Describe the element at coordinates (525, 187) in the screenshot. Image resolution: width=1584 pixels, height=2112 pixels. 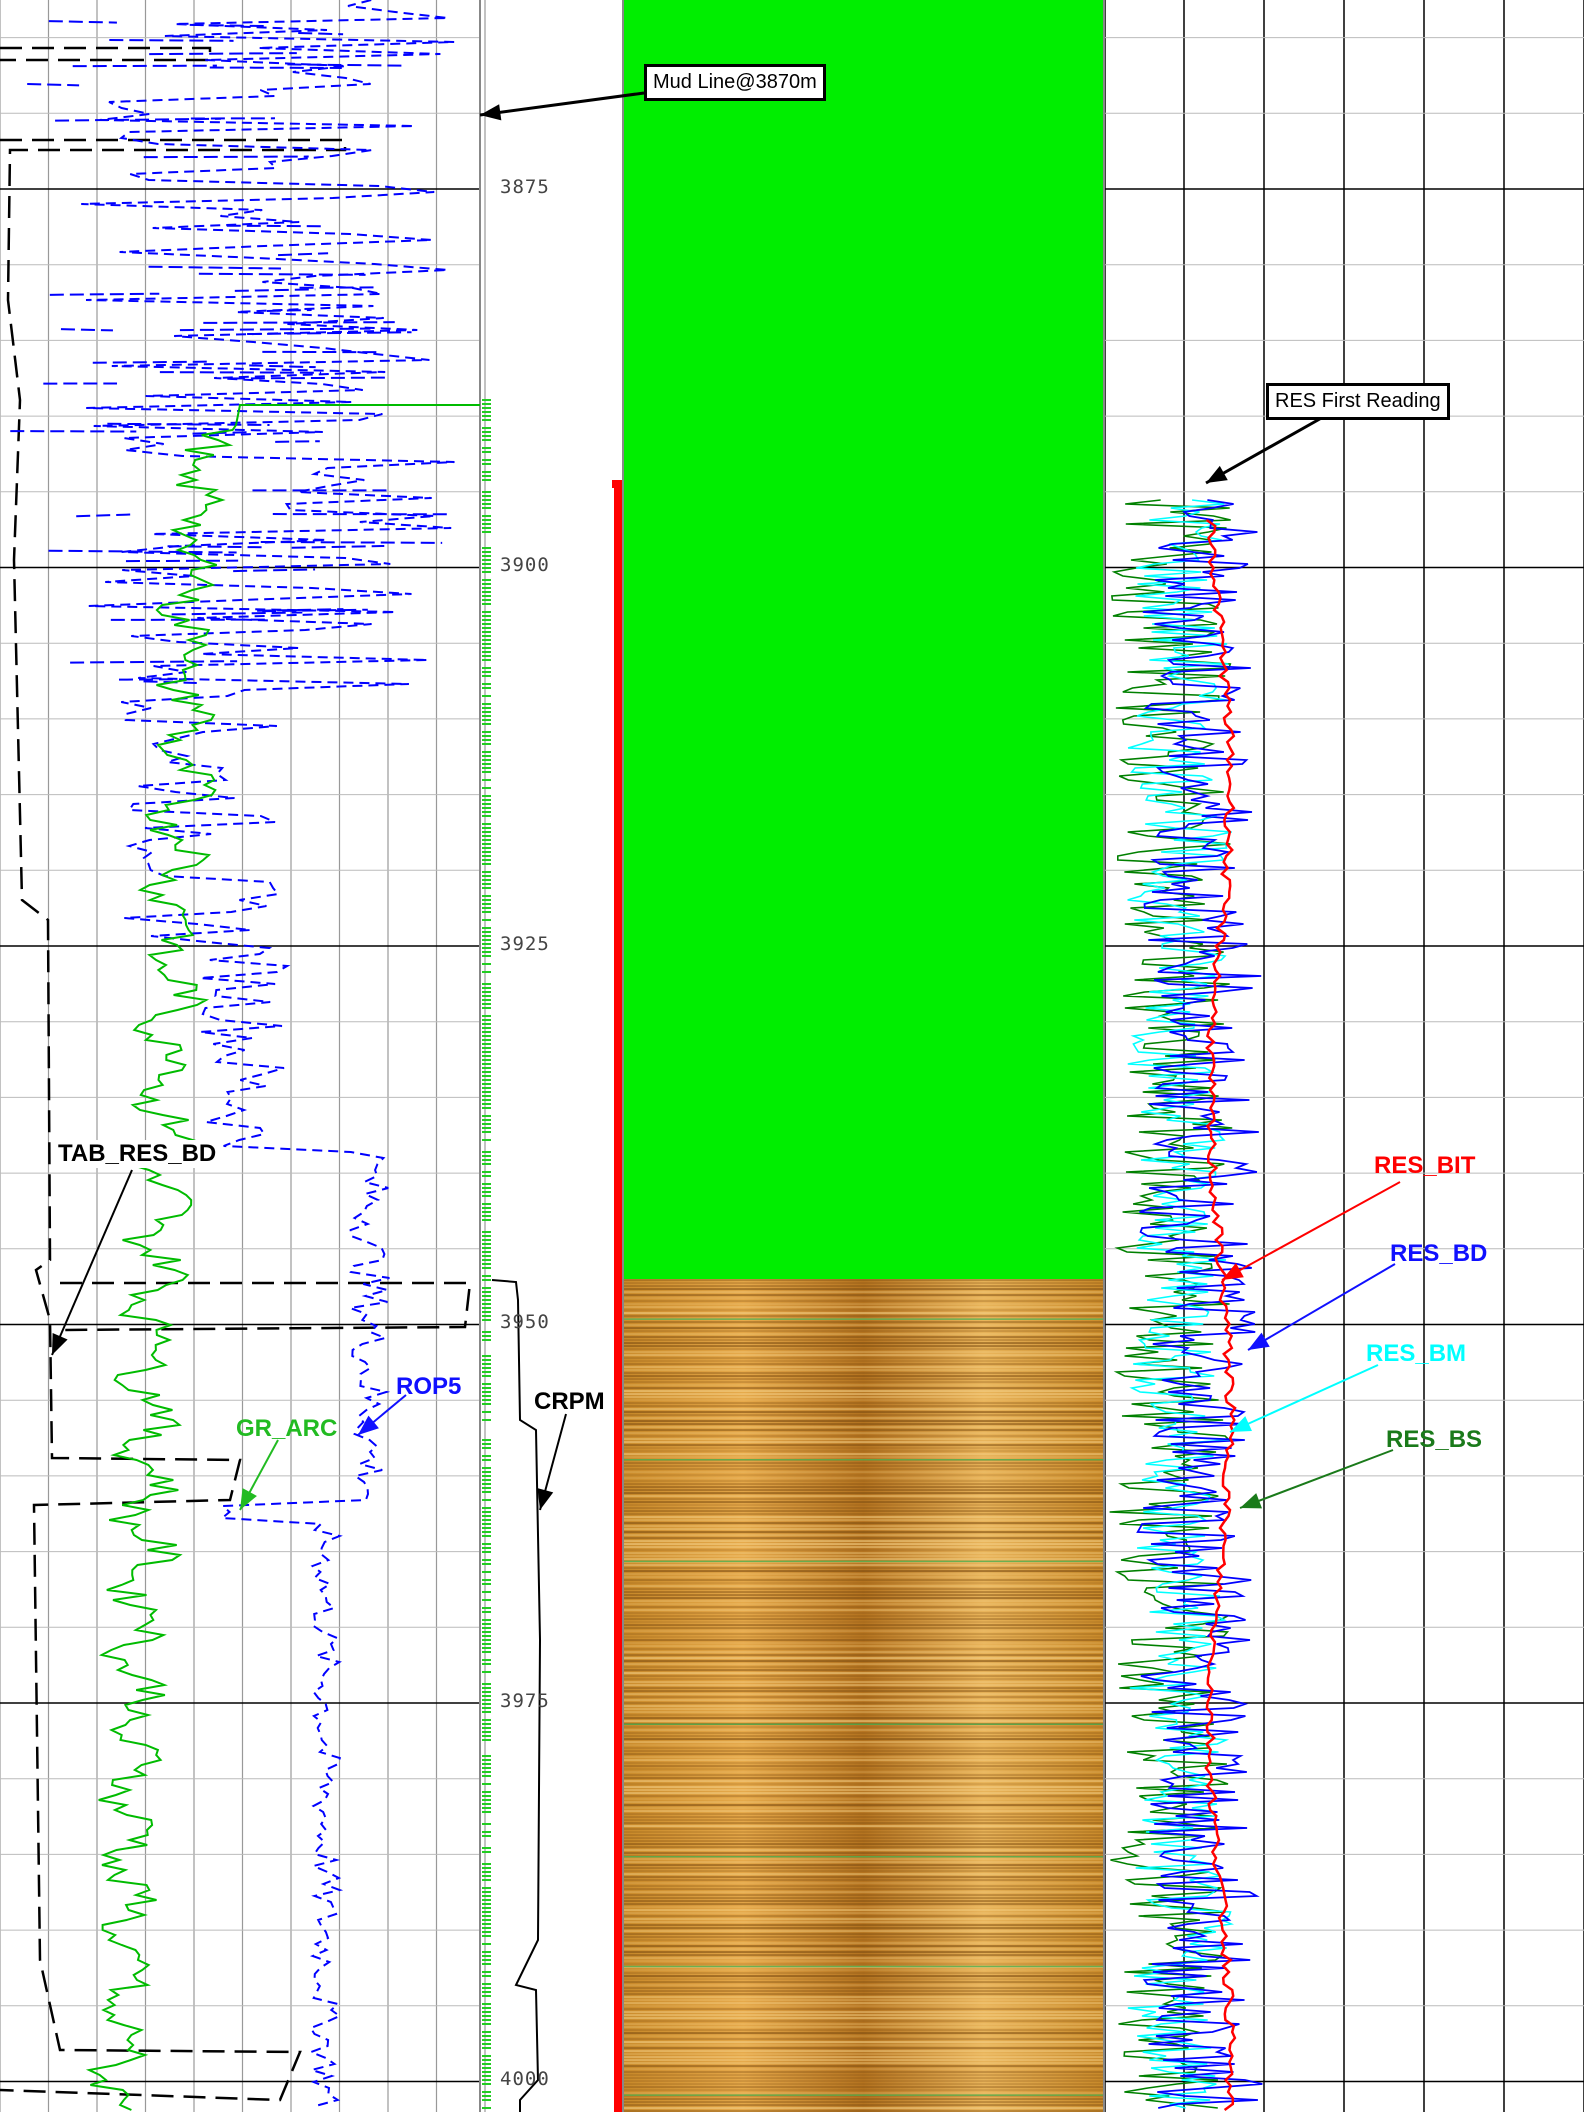
I see `depth-tick-label: 3875` at that location.